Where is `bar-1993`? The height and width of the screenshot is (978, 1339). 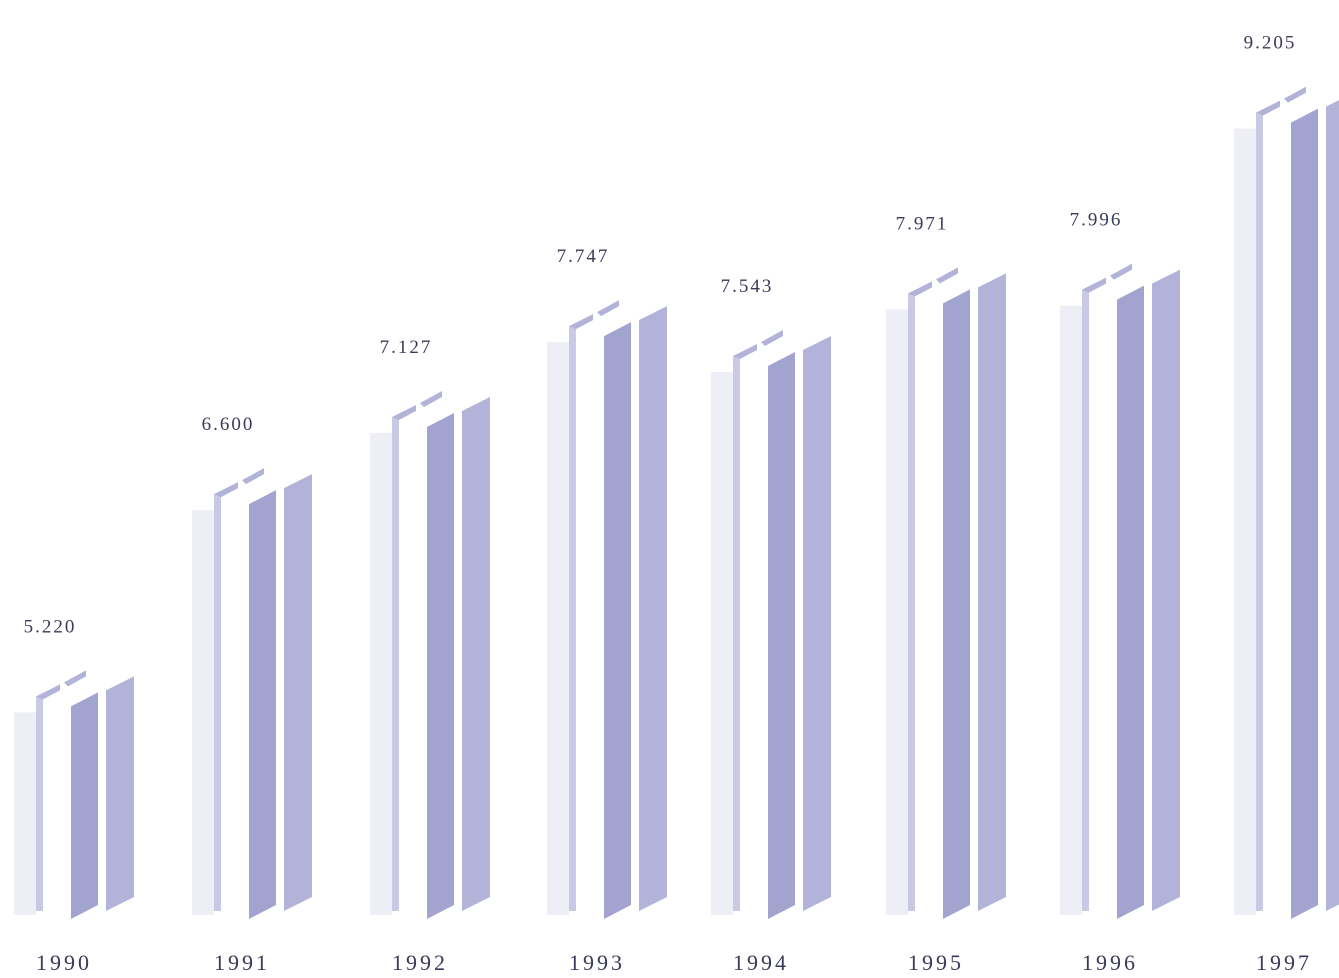
bar-1993 is located at coordinates (607, 609).